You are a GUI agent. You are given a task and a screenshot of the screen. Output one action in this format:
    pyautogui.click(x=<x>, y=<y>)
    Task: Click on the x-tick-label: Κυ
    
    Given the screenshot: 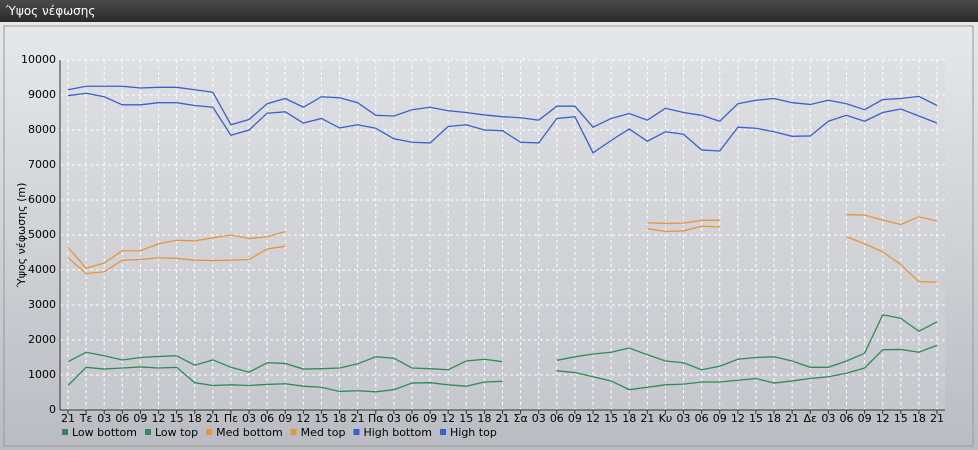 What is the action you would take?
    pyautogui.click(x=666, y=418)
    